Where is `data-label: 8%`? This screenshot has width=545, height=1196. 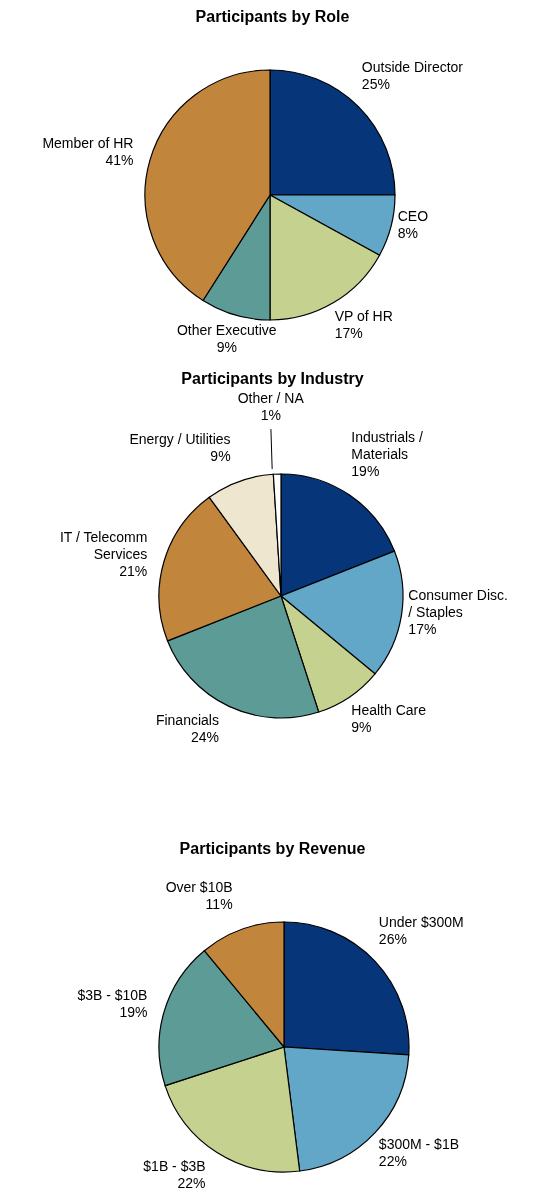
data-label: 8% is located at coordinates (407, 232).